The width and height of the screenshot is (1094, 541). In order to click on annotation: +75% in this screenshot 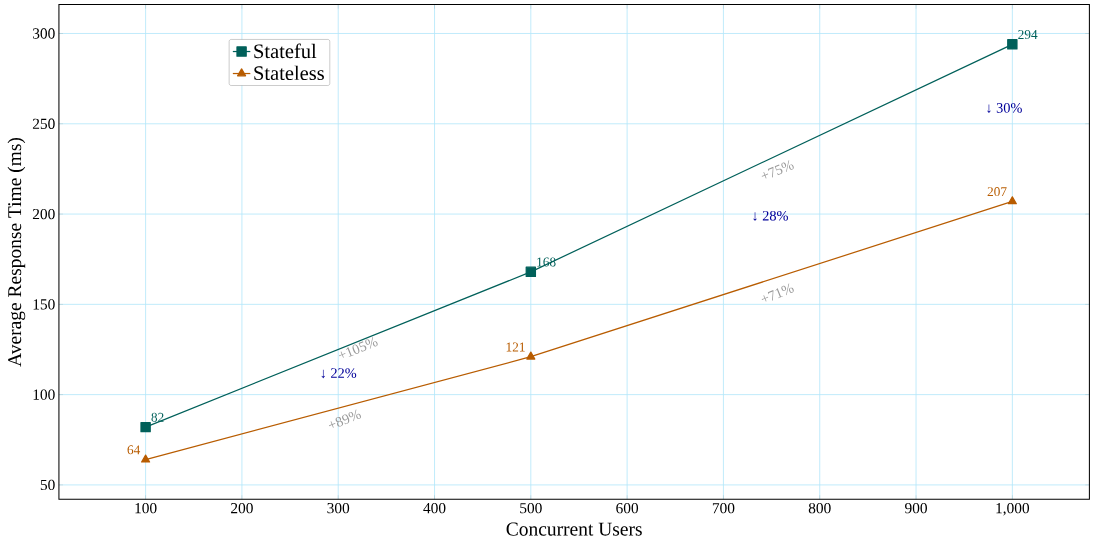, I will do `click(777, 169)`.